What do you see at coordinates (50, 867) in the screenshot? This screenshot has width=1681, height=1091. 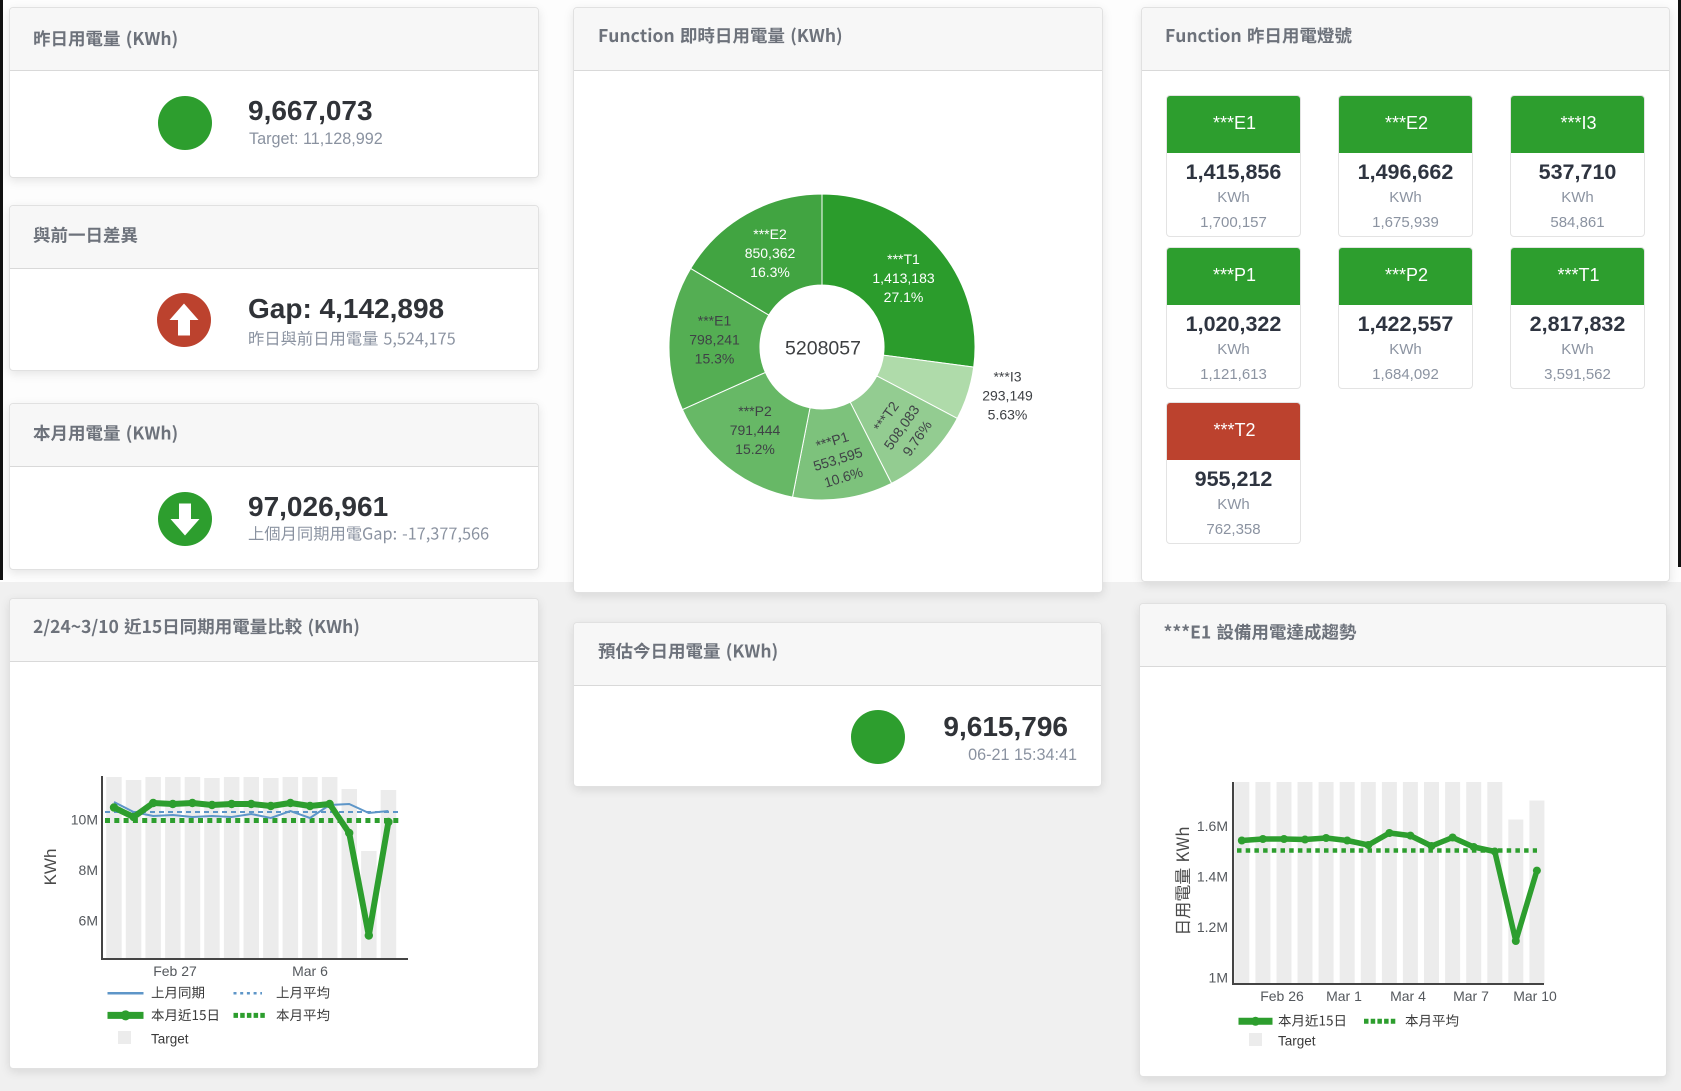 I see `svg-text: KWh` at bounding box center [50, 867].